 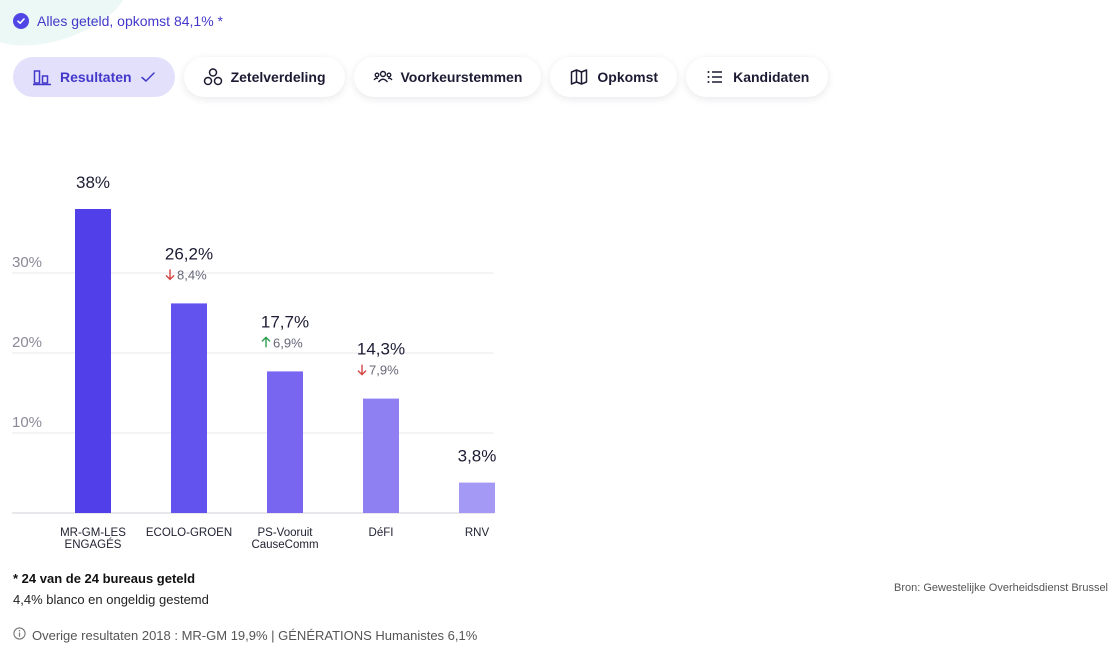 I want to click on tab-voorkeurstemmen: Voorkeurstemmen, so click(x=447, y=77).